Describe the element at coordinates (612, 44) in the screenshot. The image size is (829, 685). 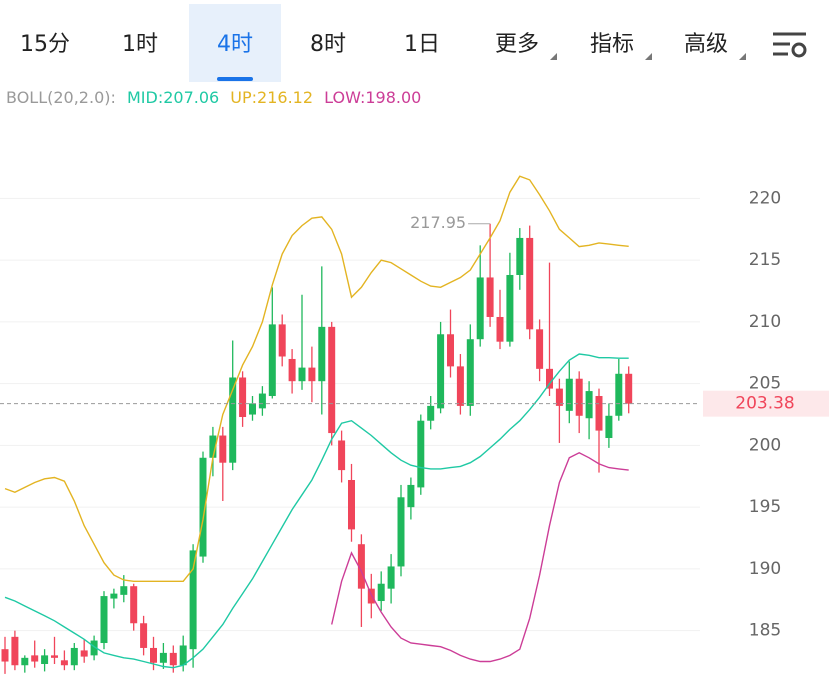
I see `tab: 指标` at that location.